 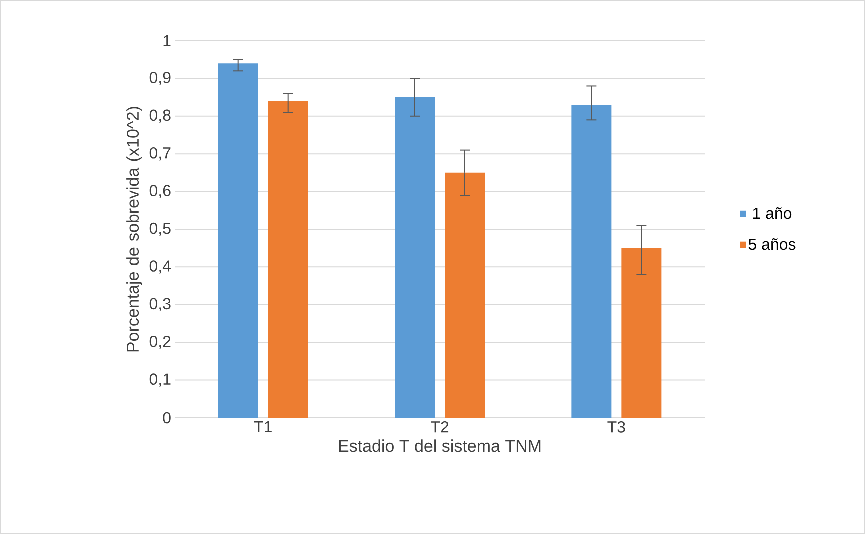 What do you see at coordinates (160, 79) in the screenshot?
I see `y-tick-label: 0,9` at bounding box center [160, 79].